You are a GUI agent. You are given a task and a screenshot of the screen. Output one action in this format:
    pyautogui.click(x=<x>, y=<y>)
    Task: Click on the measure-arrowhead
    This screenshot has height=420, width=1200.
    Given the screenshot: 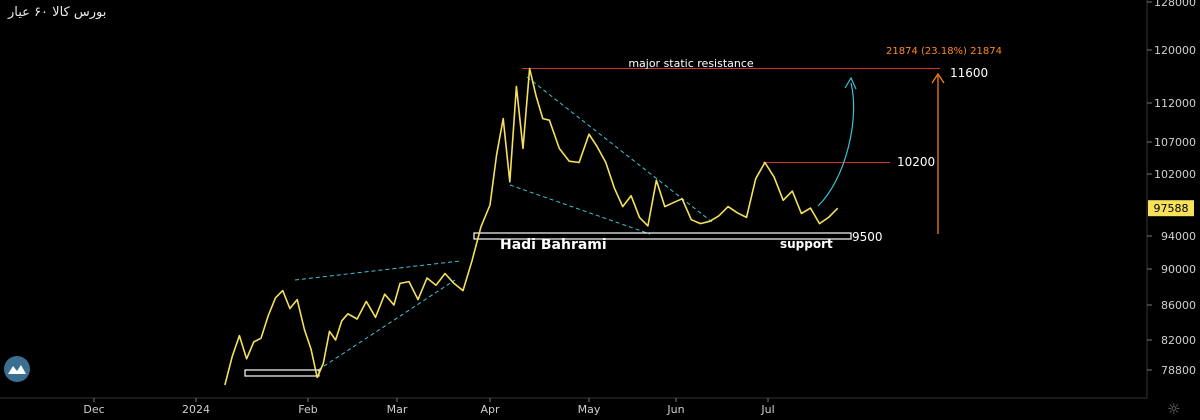 What is the action you would take?
    pyautogui.click(x=938, y=78)
    